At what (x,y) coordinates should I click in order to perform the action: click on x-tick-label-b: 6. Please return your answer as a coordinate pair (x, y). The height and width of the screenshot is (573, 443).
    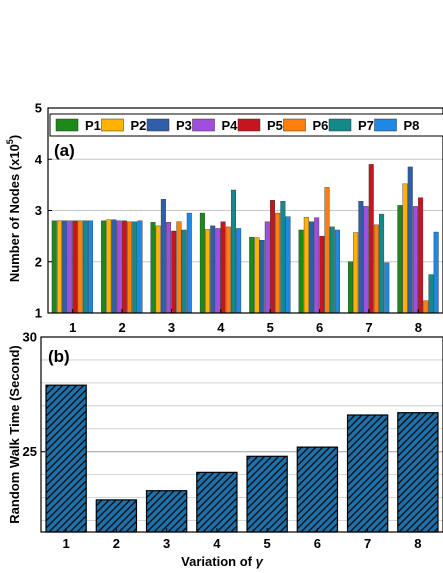
    Looking at the image, I should click on (317, 543).